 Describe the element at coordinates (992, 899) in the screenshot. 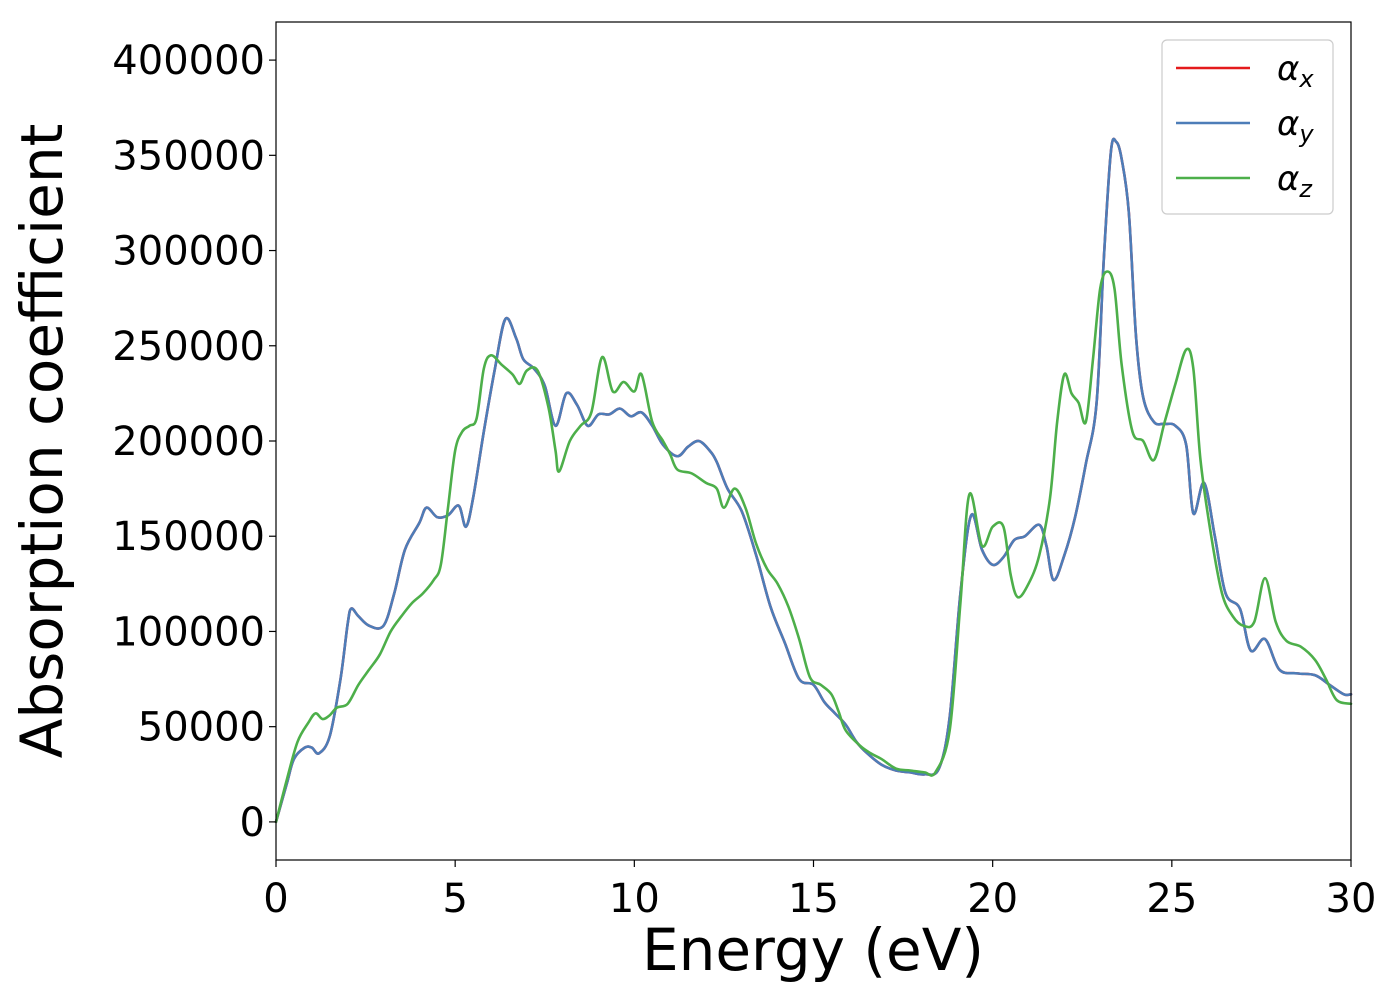

I see `x-tick-label: 20` at that location.